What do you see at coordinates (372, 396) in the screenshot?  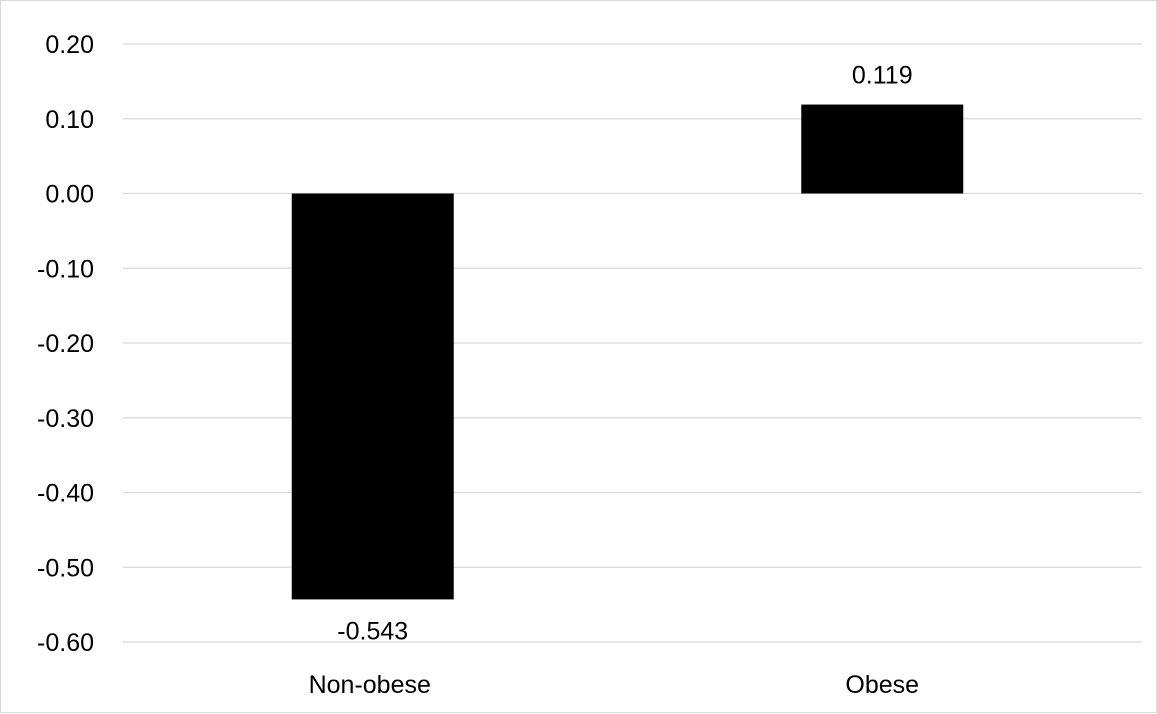 I see `bar-non-obese` at bounding box center [372, 396].